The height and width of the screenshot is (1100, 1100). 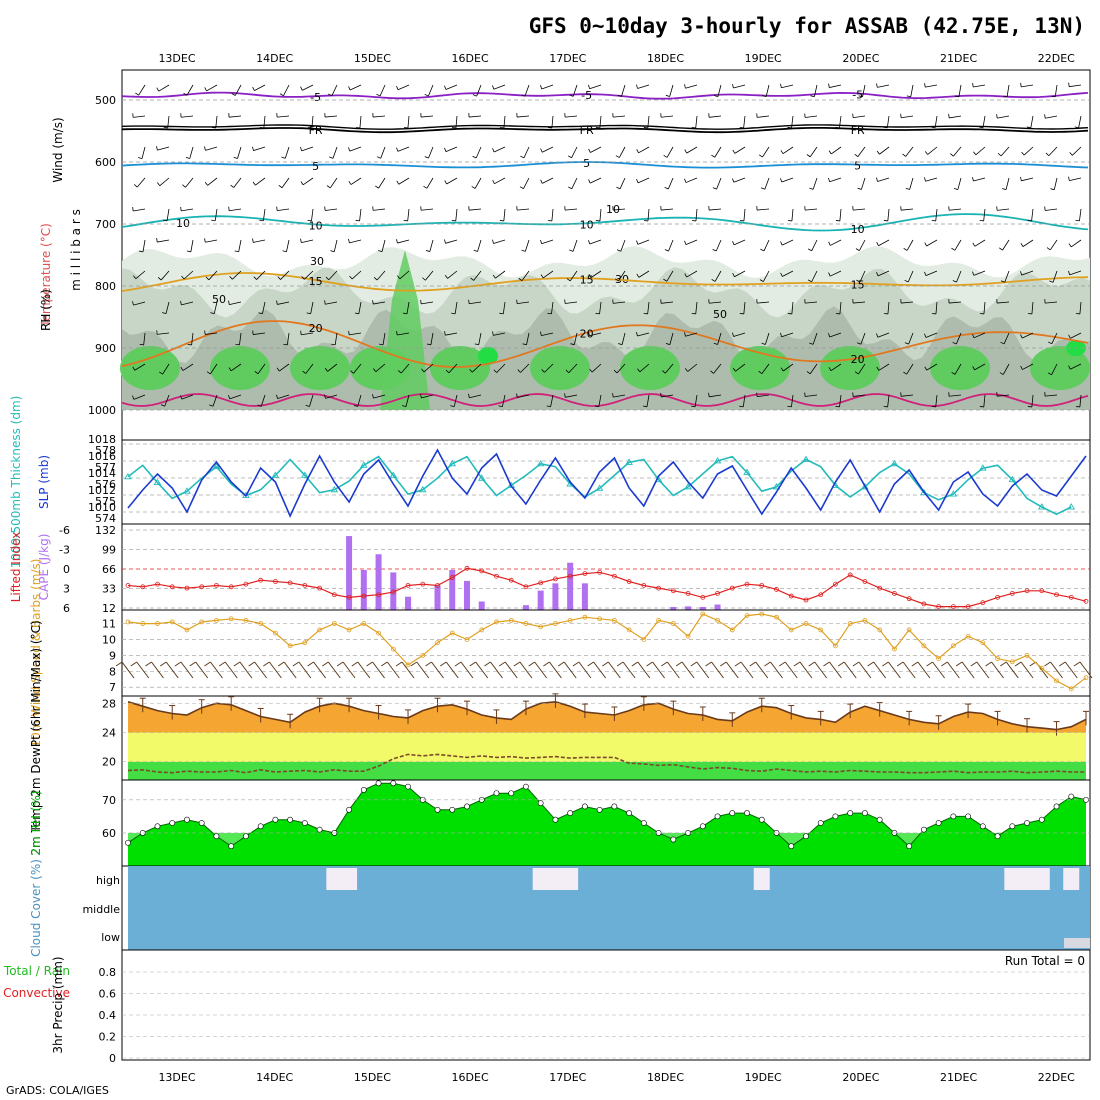 What do you see at coordinates (108, 1015) in the screenshot?
I see `precip-tick-label: 0.4` at bounding box center [108, 1015].